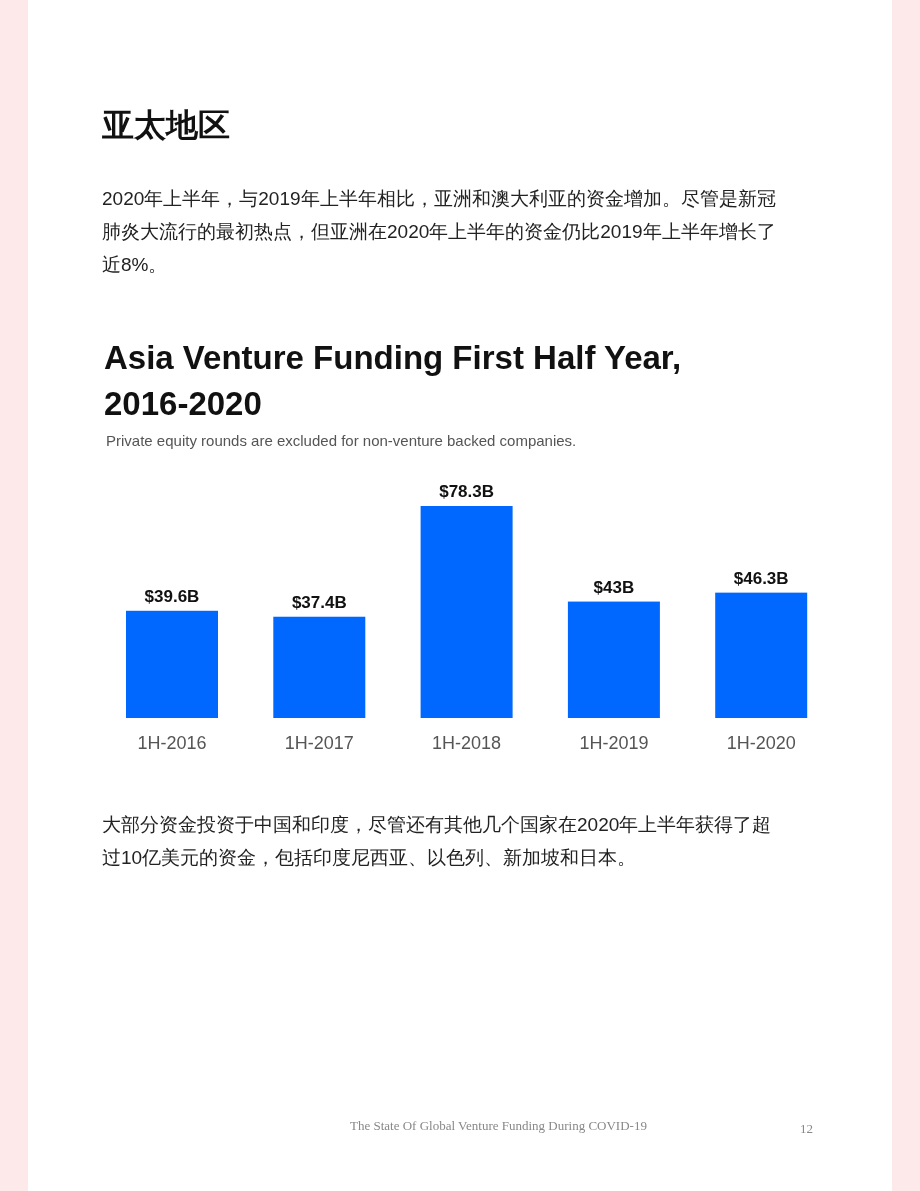 This screenshot has width=920, height=1191. What do you see at coordinates (341, 440) in the screenshot?
I see `chart-subtitle: Private equity rounds are excluded for non-venture backed companies.` at bounding box center [341, 440].